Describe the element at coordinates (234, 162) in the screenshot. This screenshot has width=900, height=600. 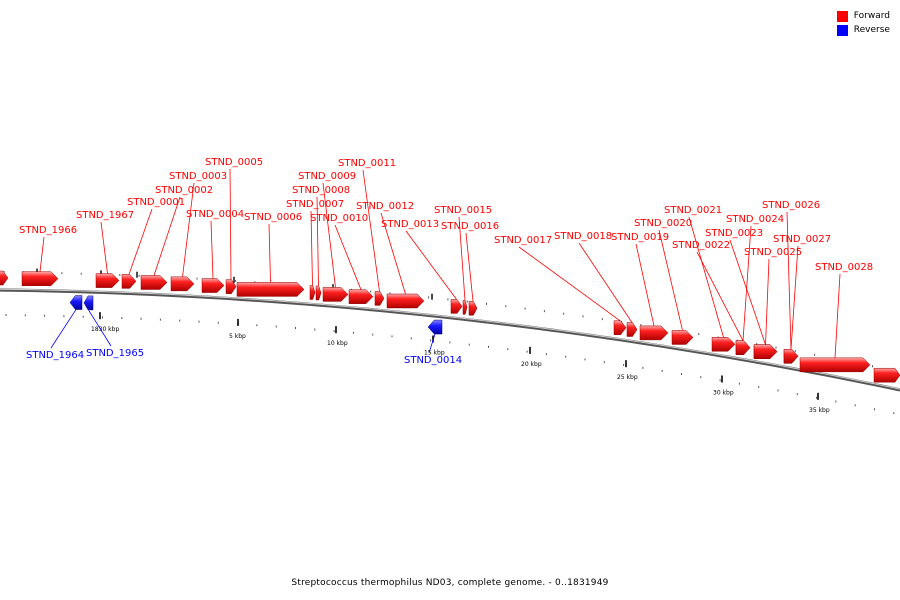
I see `gene-label-stnd_0005: STND_0005` at that location.